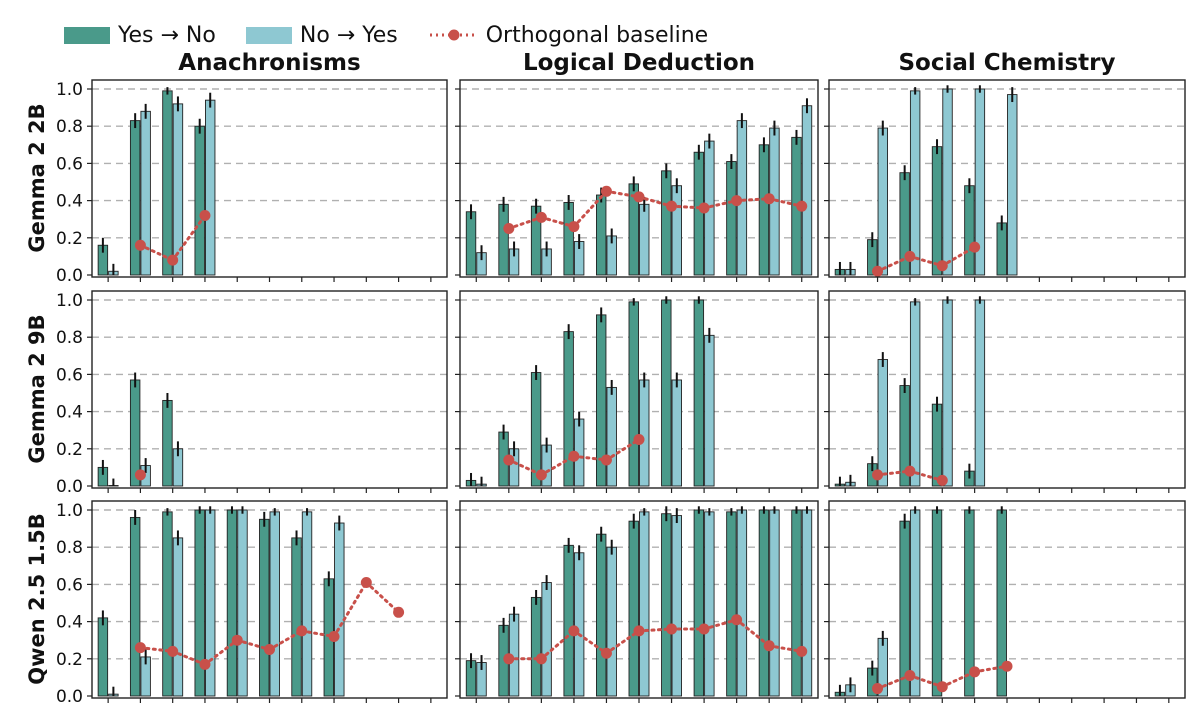 This screenshot has width=1191, height=707. Describe the element at coordinates (525, 467) in the screenshot. I see `panel-gemma-2-9b-logical-deduction-baseline-segment` at that location.